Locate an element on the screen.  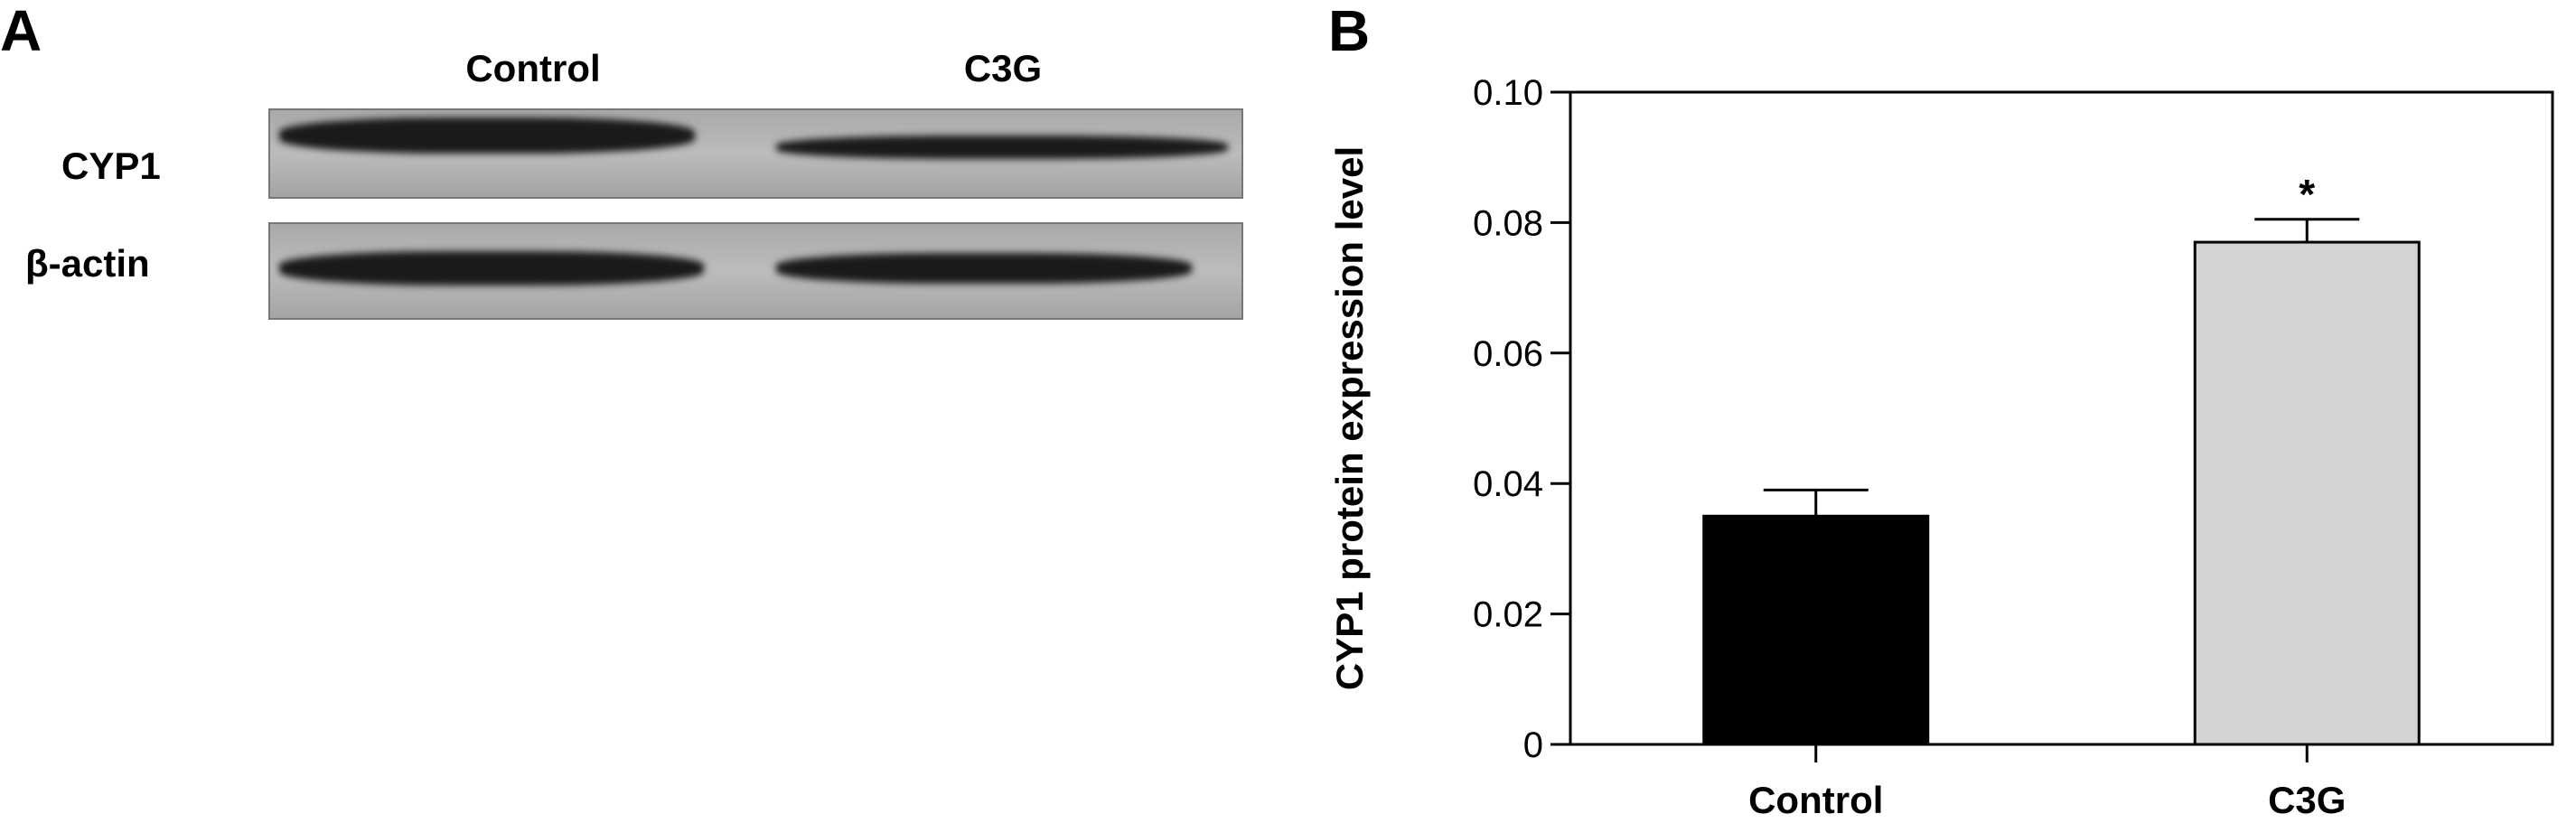
blot-row-label-beta-actin: β-actin is located at coordinates (87, 263).